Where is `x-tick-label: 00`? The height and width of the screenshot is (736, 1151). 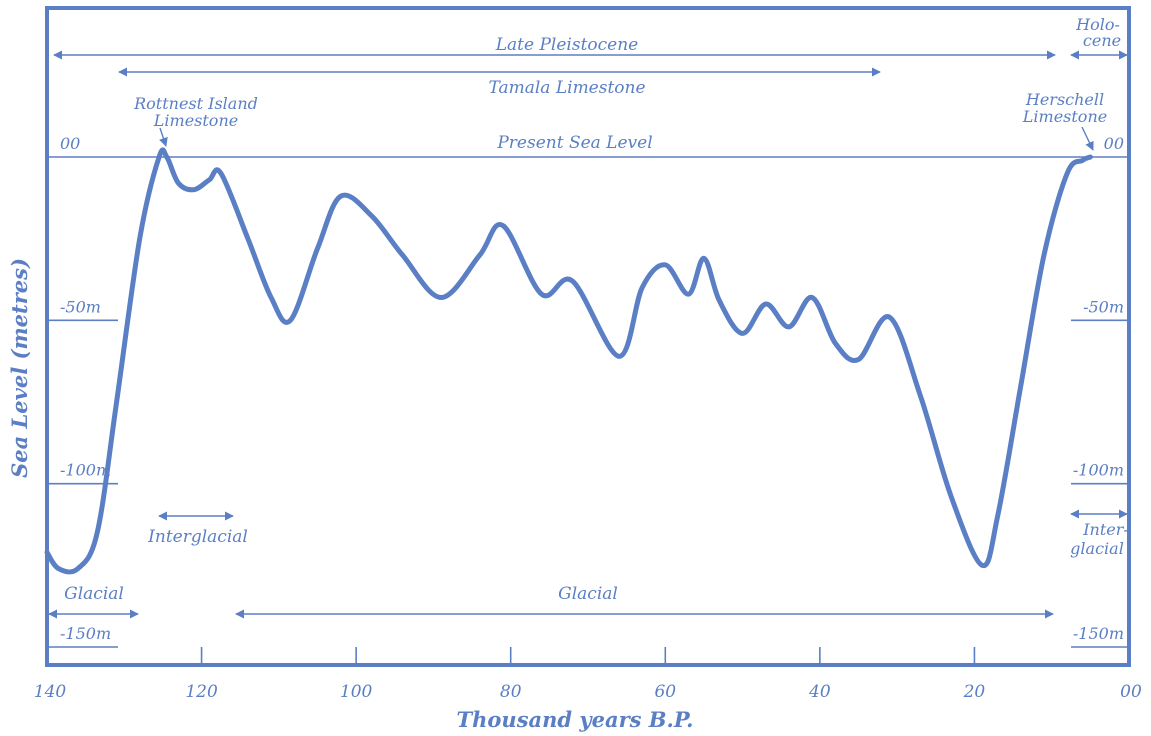
x-tick-label: 00 is located at coordinates (1131, 692).